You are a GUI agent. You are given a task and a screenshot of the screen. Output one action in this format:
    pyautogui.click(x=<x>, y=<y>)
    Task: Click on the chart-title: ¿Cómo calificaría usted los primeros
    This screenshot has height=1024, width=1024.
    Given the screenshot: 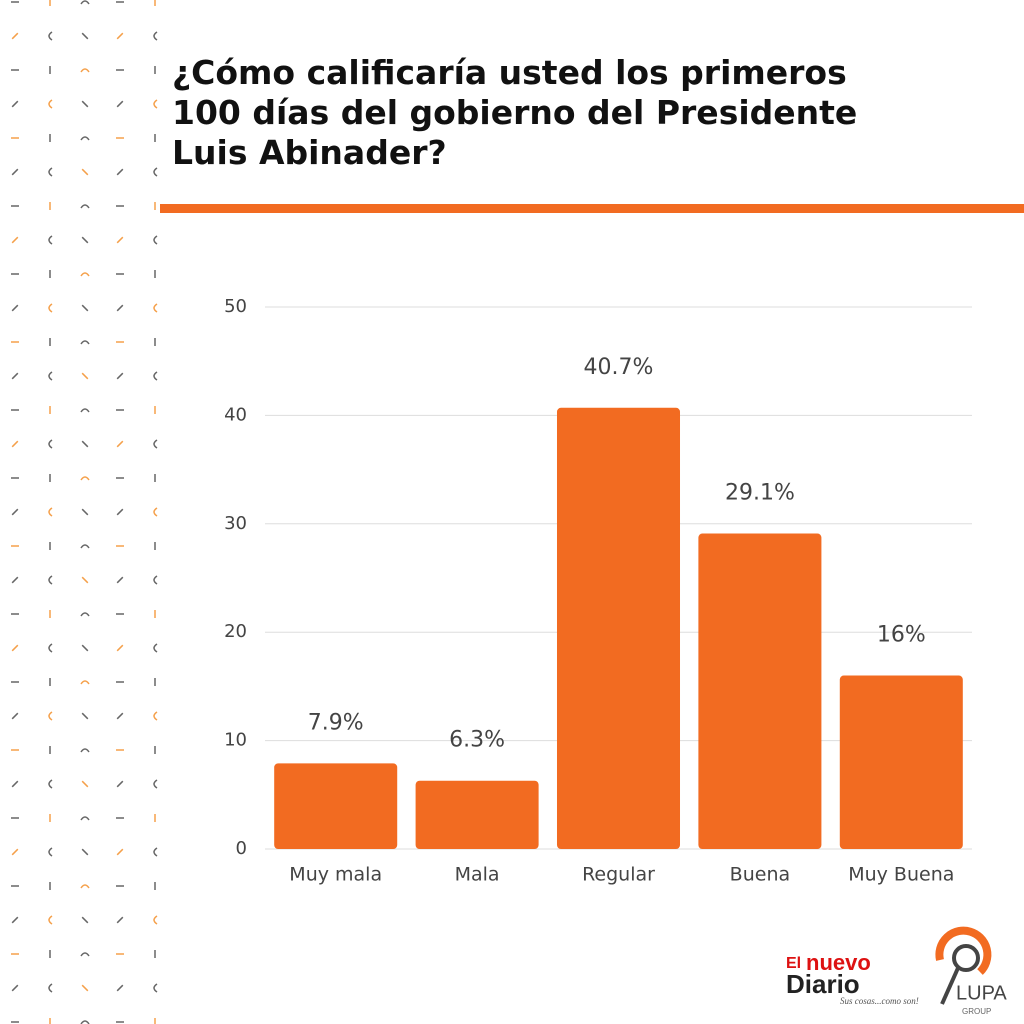 What is the action you would take?
    pyautogui.click(x=509, y=72)
    